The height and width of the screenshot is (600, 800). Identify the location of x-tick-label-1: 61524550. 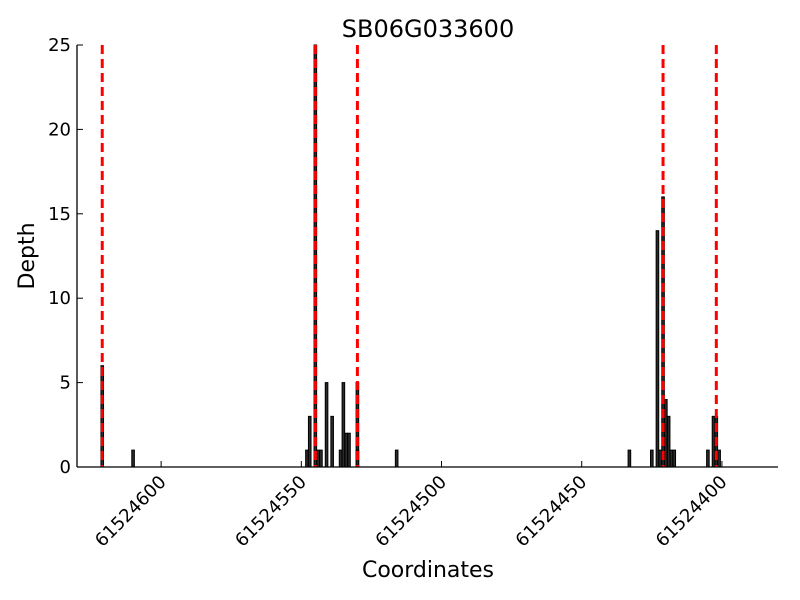
(271, 512).